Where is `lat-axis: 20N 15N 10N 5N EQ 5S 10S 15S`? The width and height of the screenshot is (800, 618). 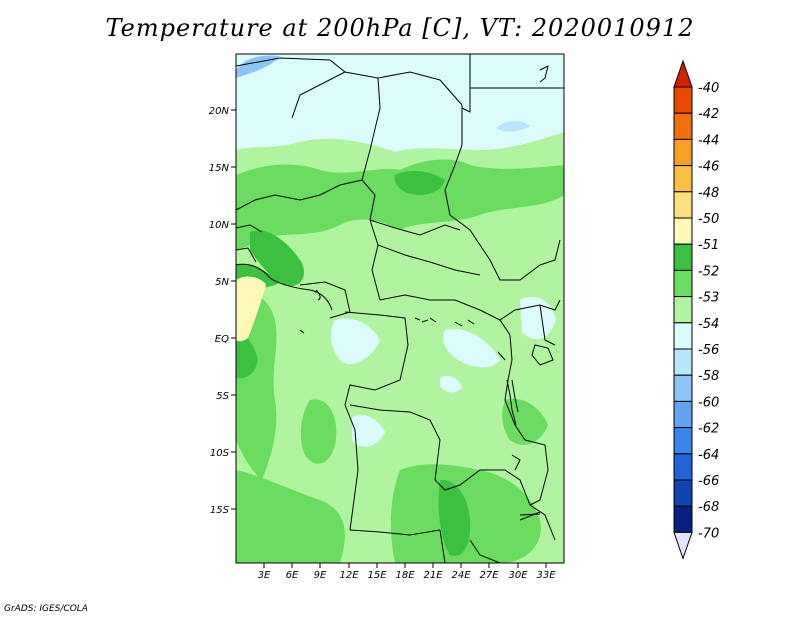
lat-axis: 20N 15N 10N 5N EQ 5S 10S 15S is located at coordinates (222, 311).